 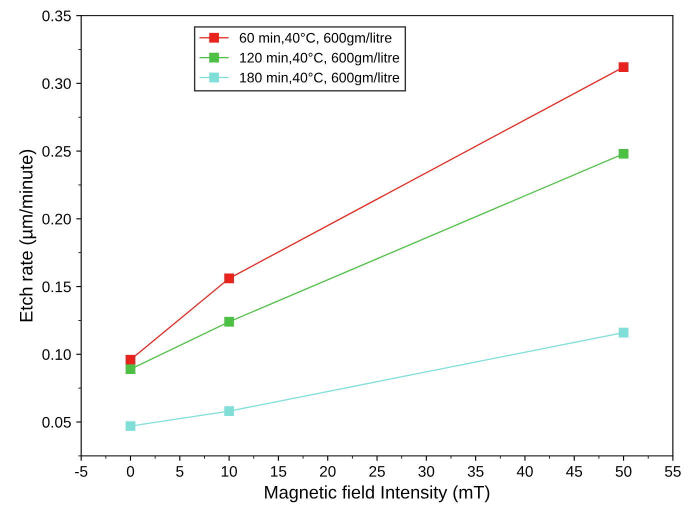 I want to click on y-tick-label: 0.35, so click(x=56, y=16).